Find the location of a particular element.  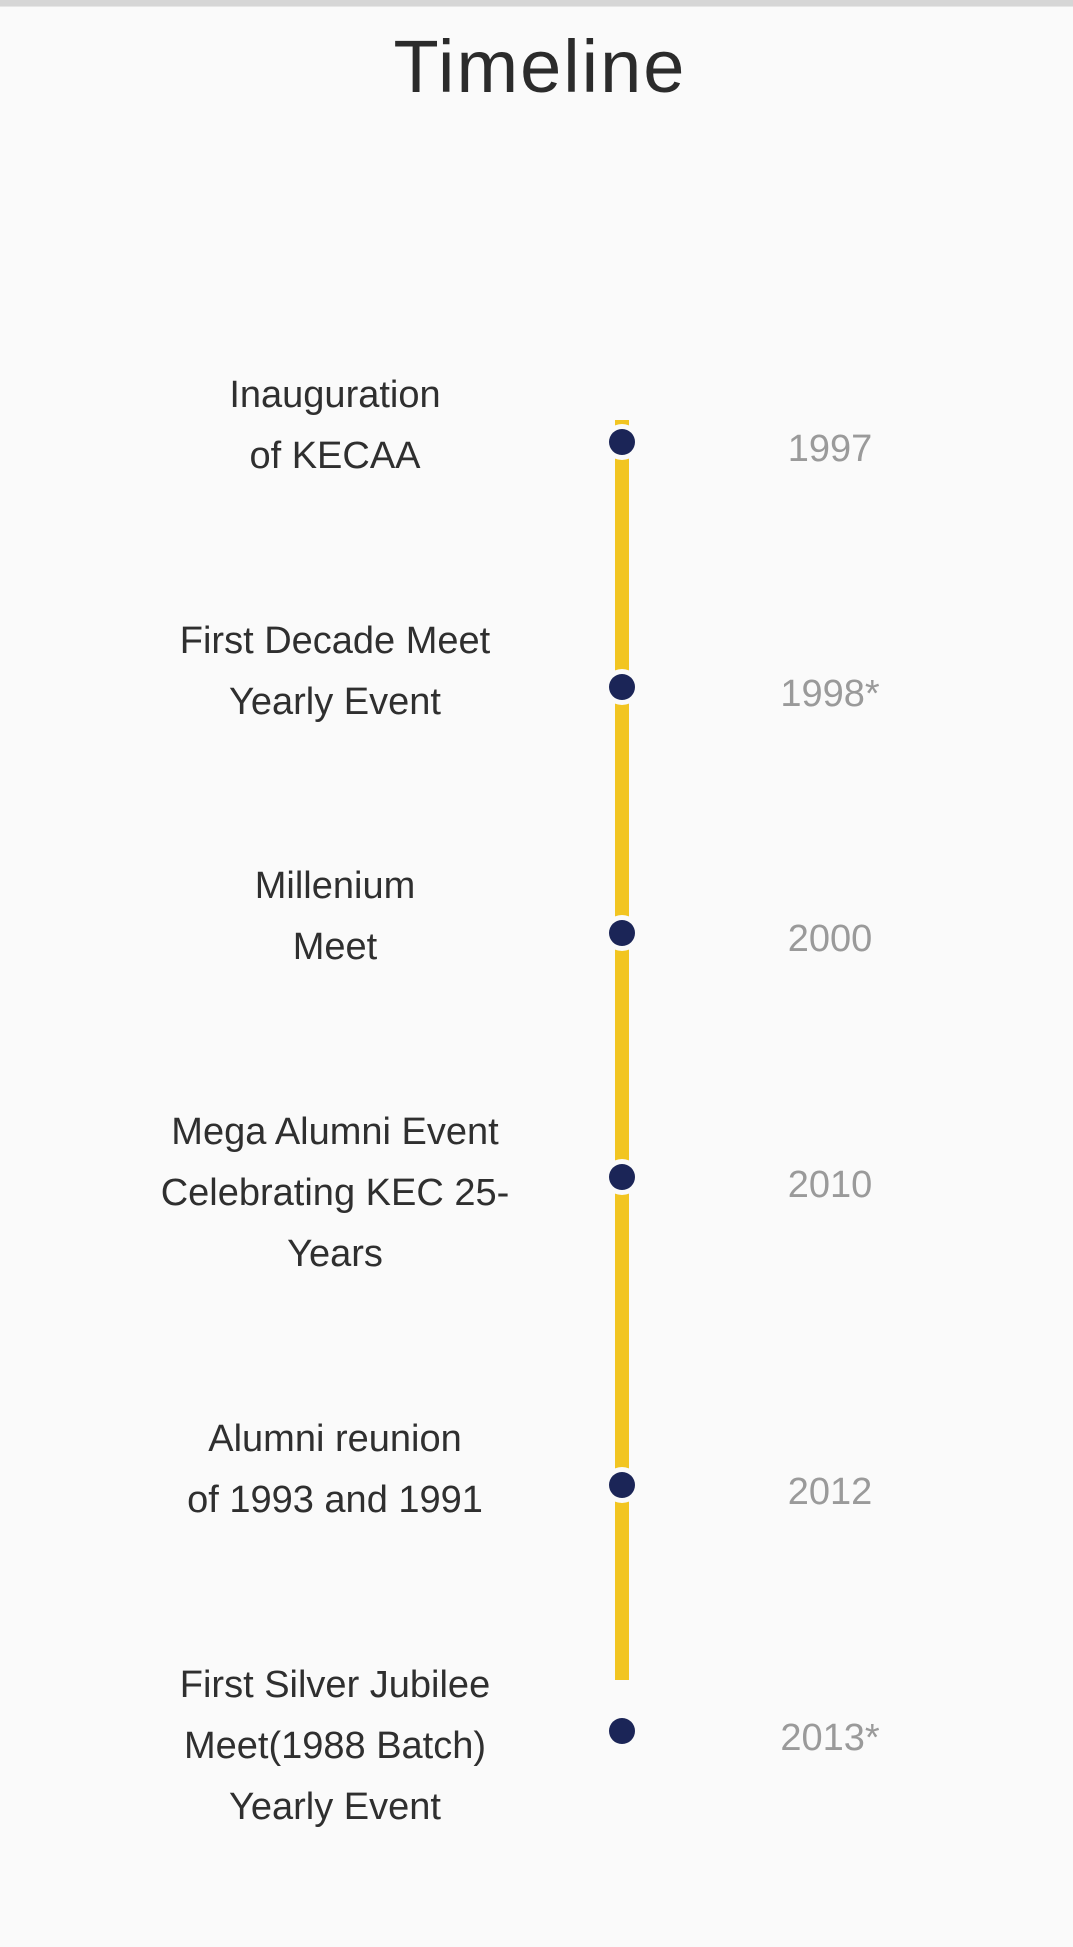

event-label-line: of KECAA is located at coordinates (335, 456).